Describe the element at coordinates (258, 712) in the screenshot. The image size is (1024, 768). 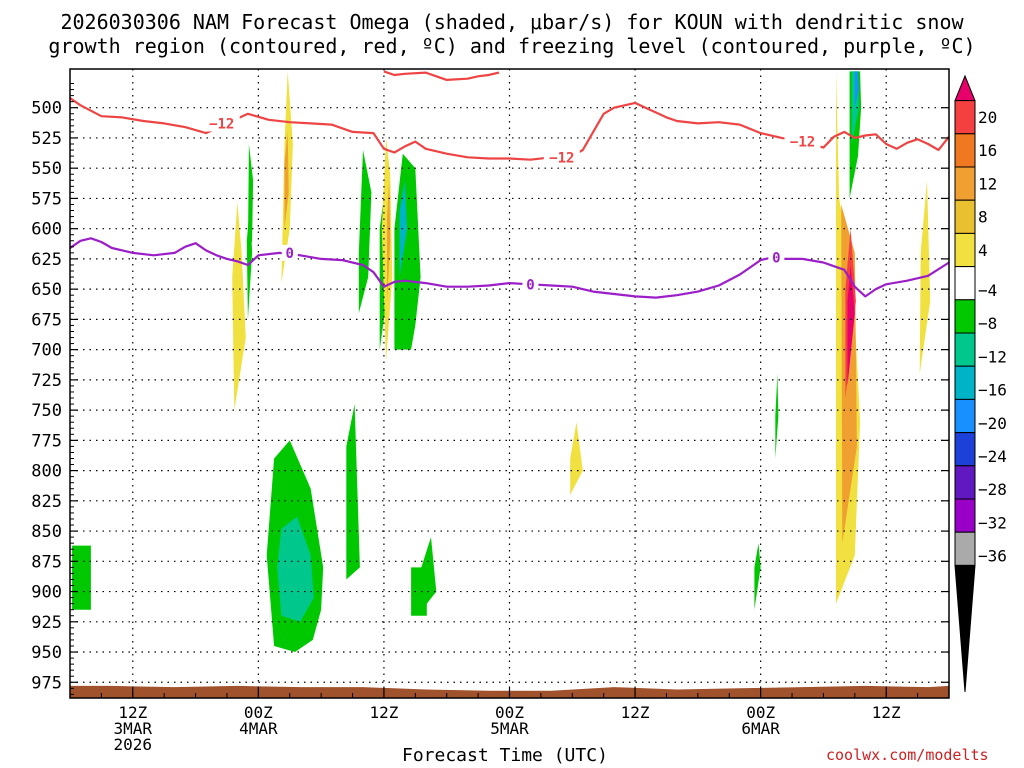
I see `x-tick-label-24-0: 00Z` at that location.